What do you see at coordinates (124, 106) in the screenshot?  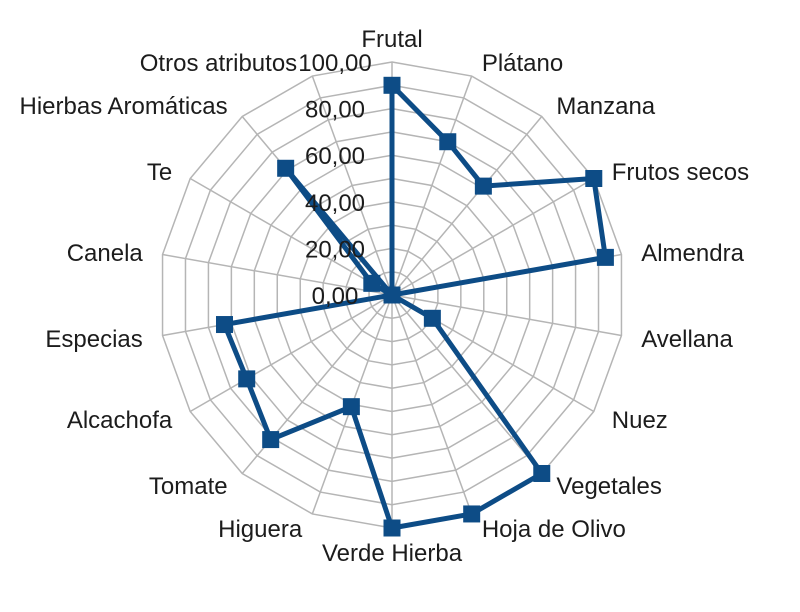 I see `category-label-hierbas-aromaticas: Hierbas Aromáticas` at bounding box center [124, 106].